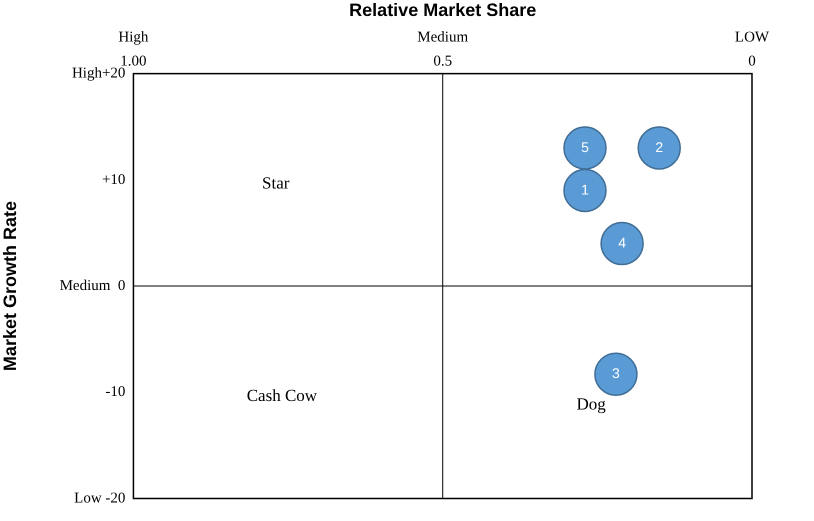 This screenshot has width=814, height=521. Describe the element at coordinates (282, 395) in the screenshot. I see `annotation: Cash Cow` at that location.